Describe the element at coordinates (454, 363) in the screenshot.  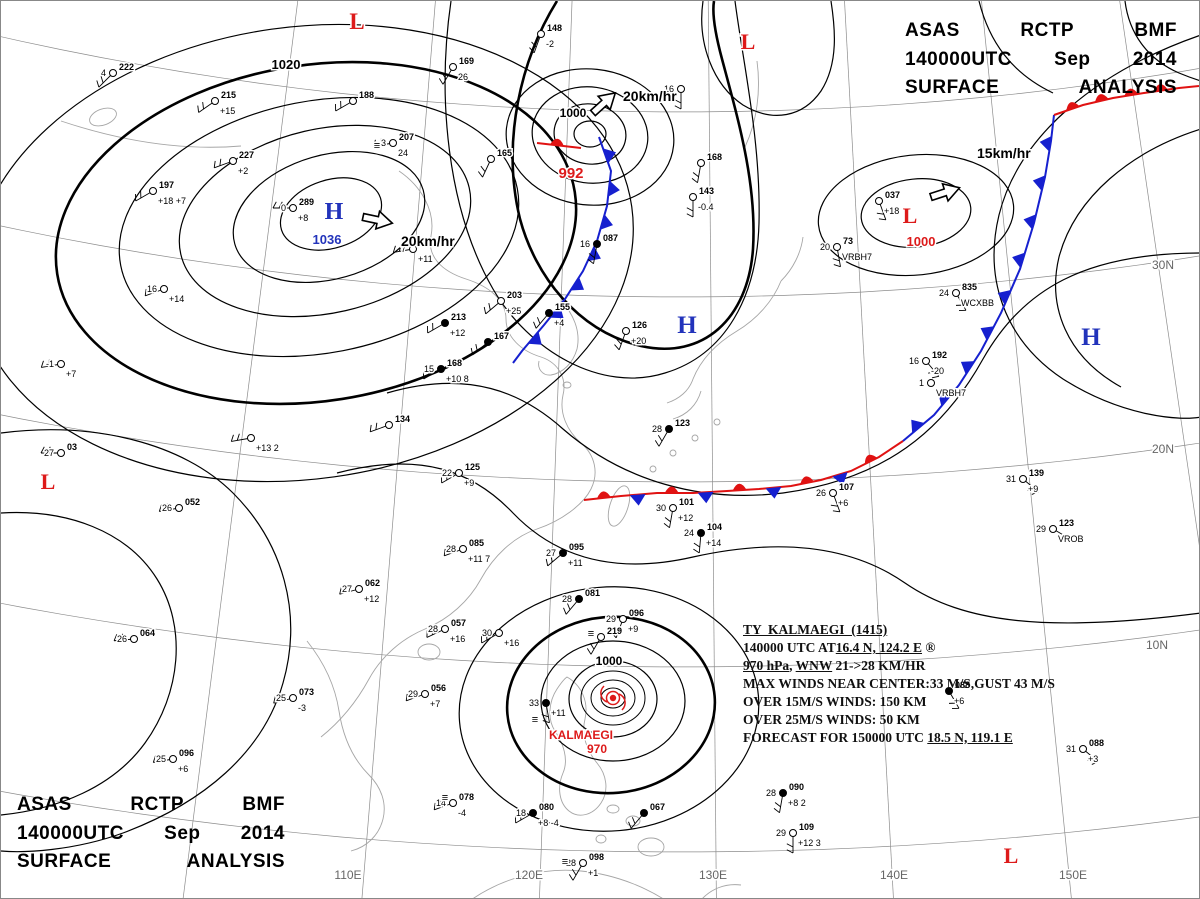
I see `station-pressure: 168` at that location.